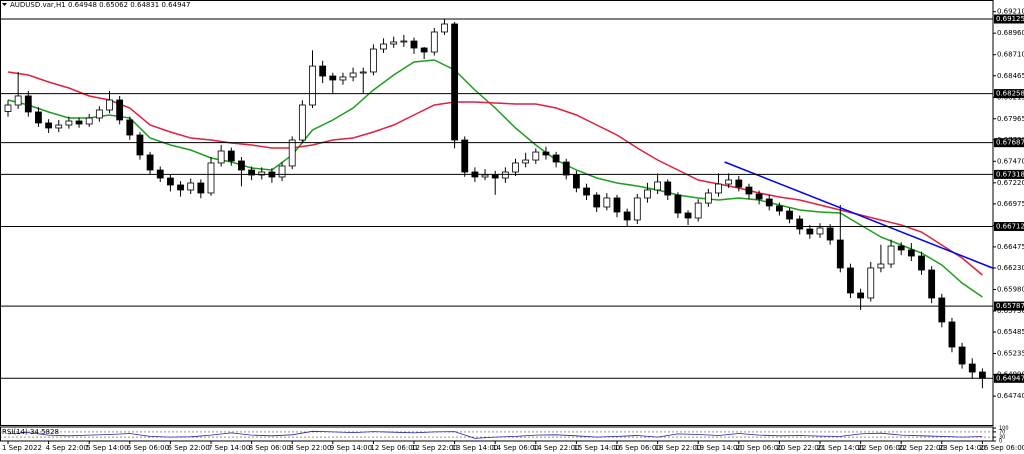  I want to click on y-tick-label: 0.67470, so click(1010, 161).